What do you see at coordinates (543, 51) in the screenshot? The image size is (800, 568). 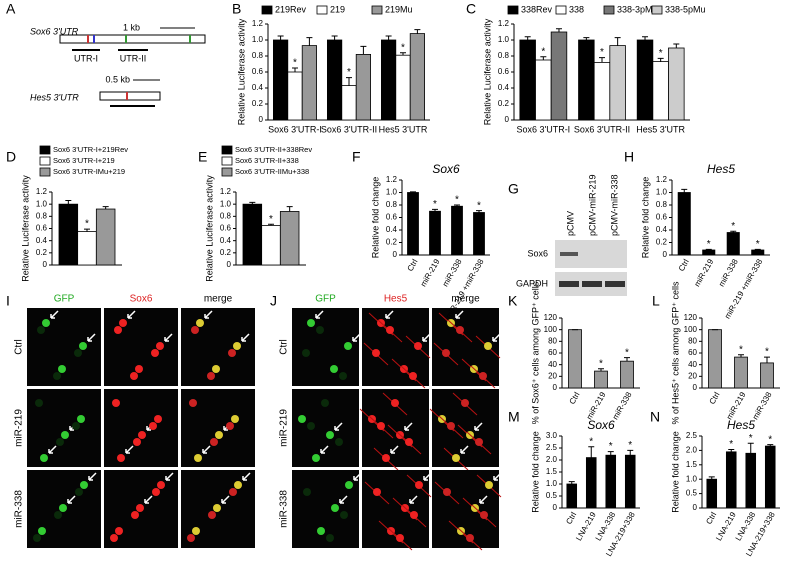 I see `annotation: *` at bounding box center [543, 51].